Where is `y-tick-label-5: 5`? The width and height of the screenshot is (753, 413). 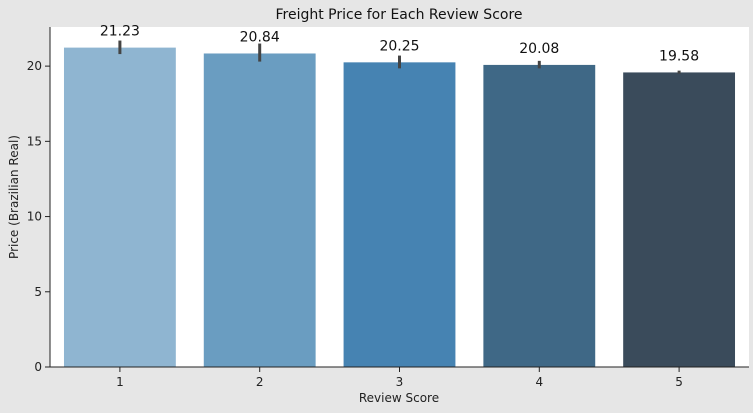 y-tick-label-5: 5 is located at coordinates (38, 292).